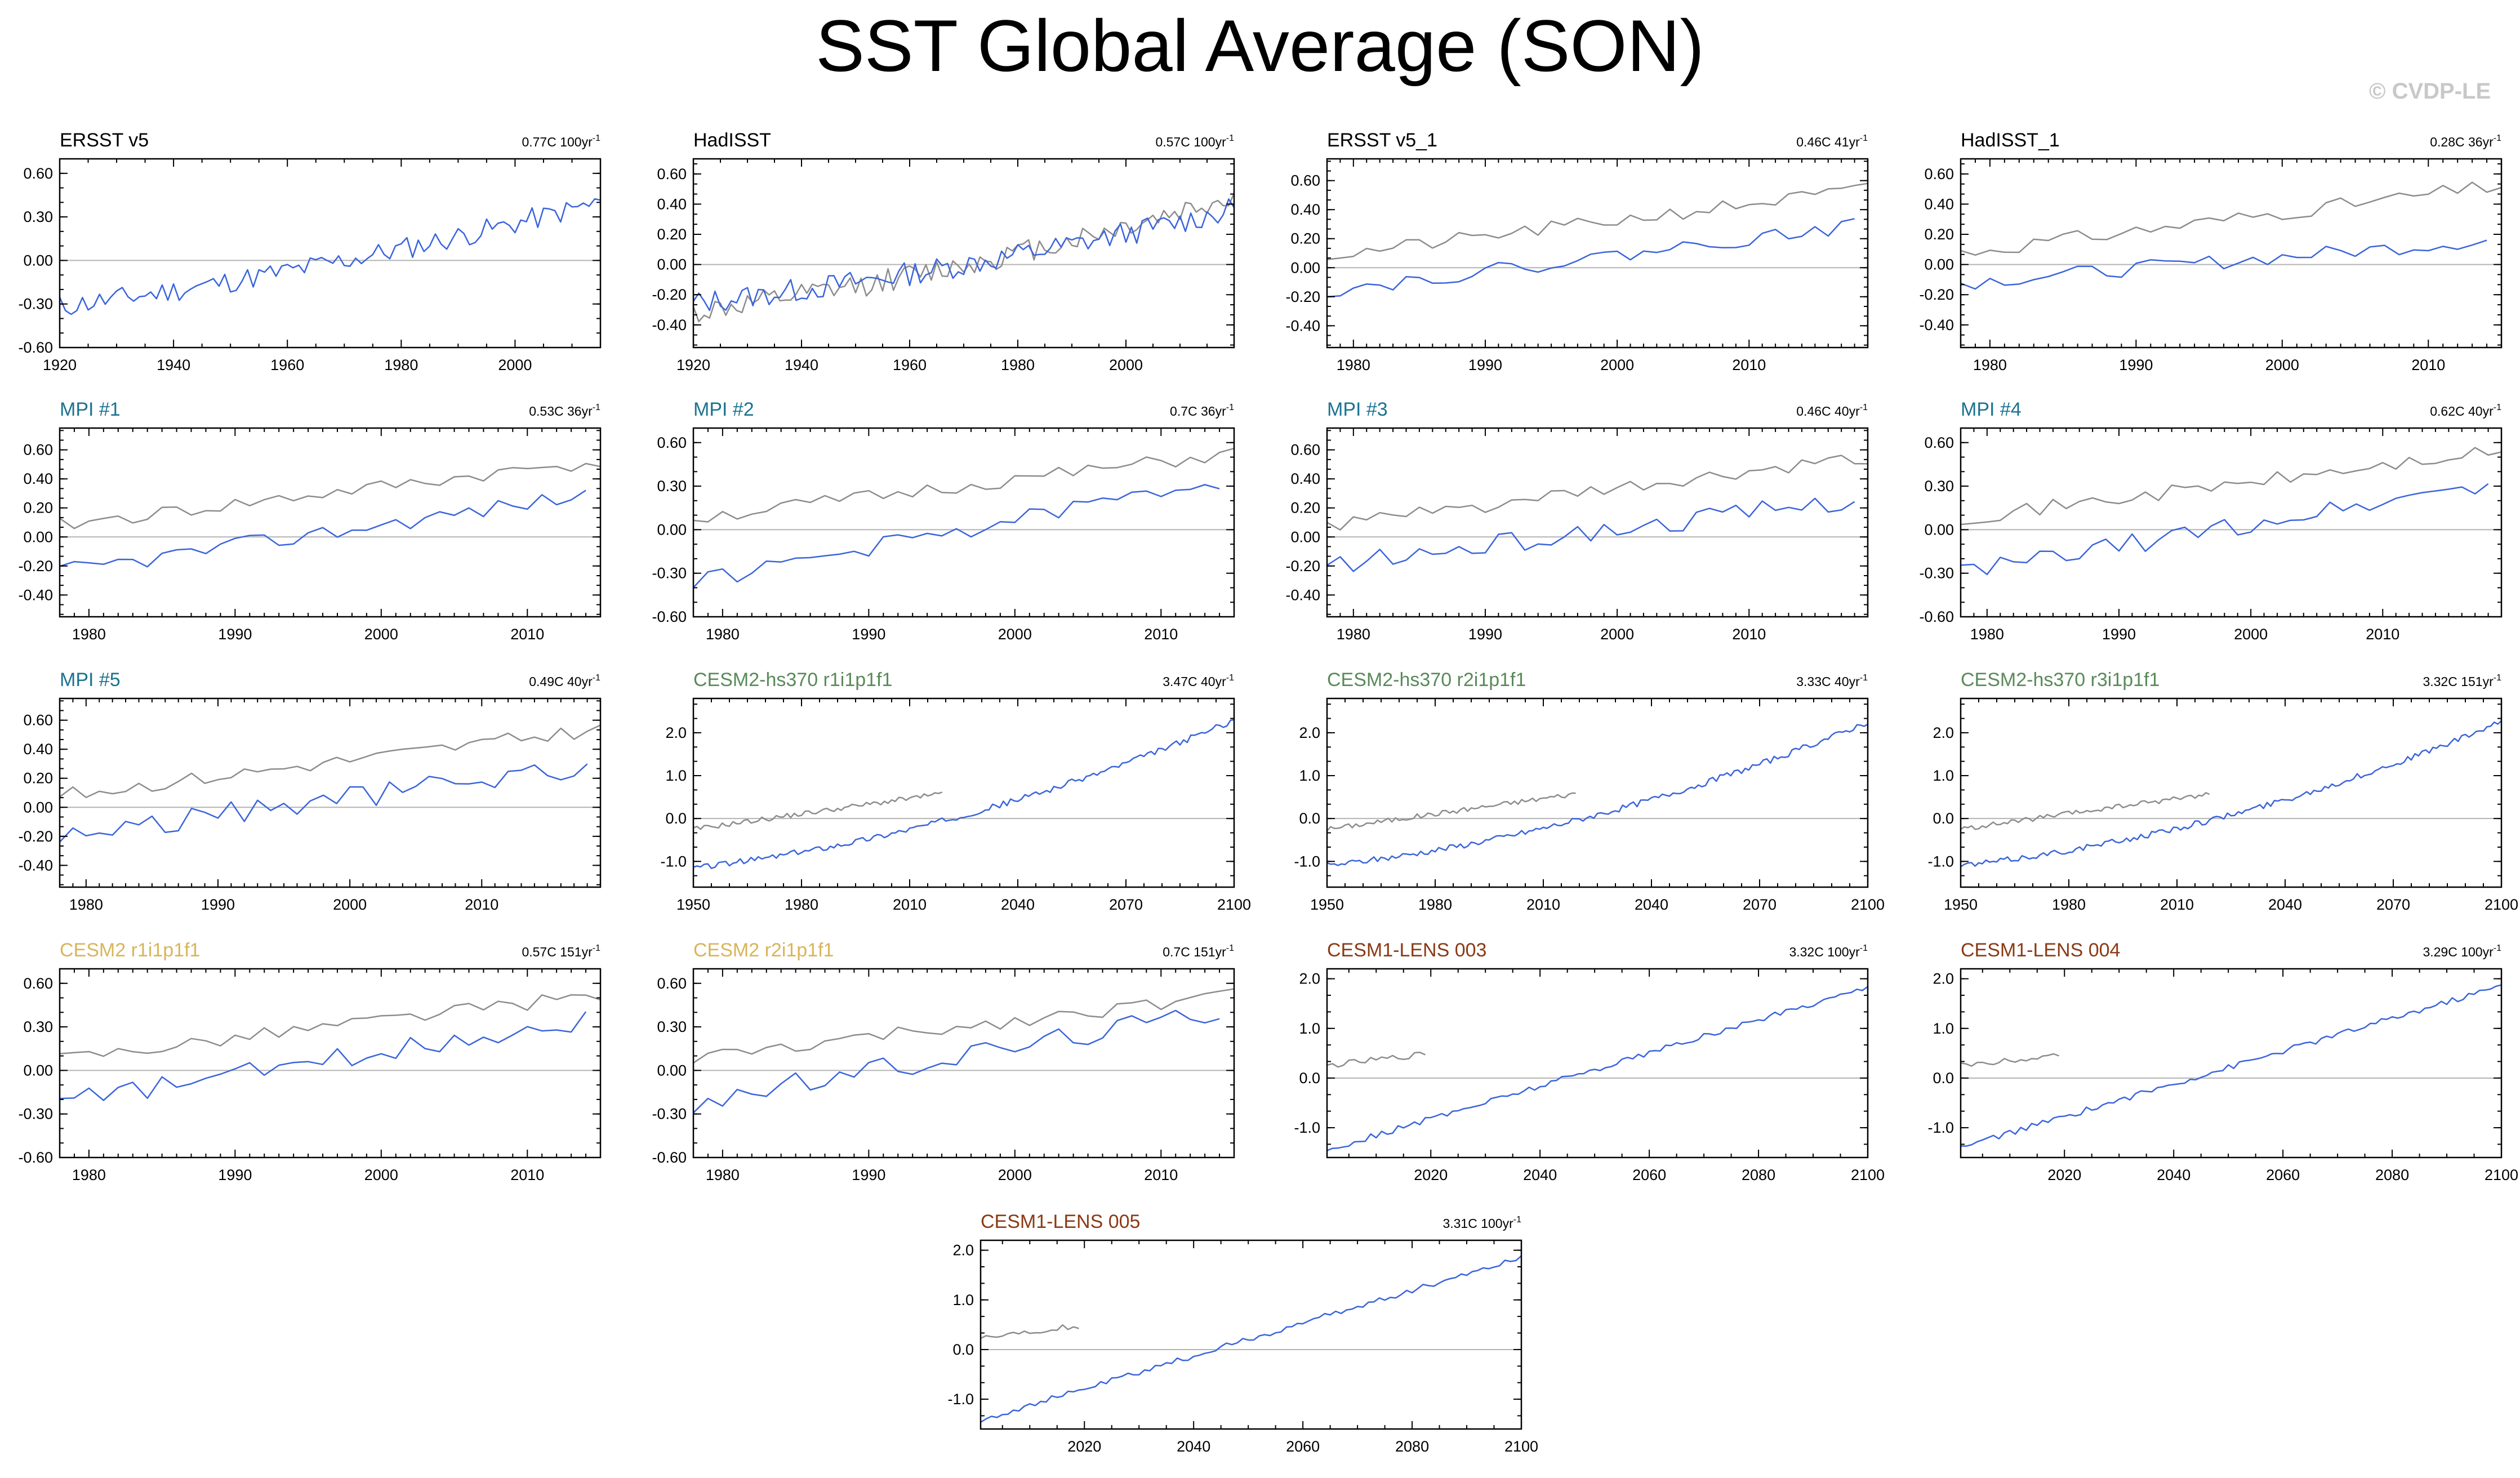 This screenshot has width=2520, height=1478. What do you see at coordinates (693, 364) in the screenshot?
I see `x-tick-label: 1920` at bounding box center [693, 364].